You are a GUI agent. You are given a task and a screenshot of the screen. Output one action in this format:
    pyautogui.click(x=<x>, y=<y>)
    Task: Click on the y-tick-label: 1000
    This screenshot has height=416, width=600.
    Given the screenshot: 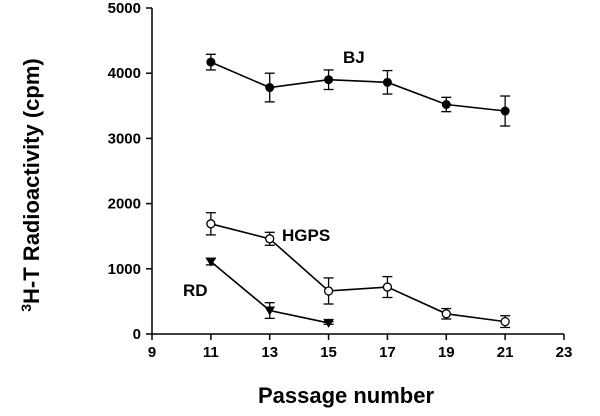 What is the action you would take?
    pyautogui.click(x=124, y=269)
    